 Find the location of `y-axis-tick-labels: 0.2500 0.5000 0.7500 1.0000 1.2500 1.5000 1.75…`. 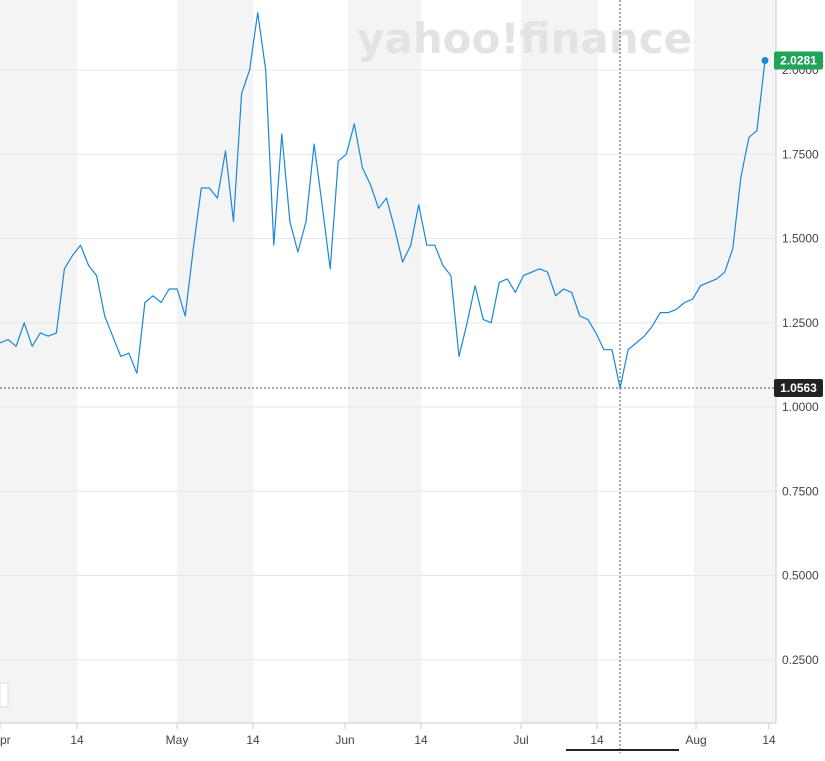

y-axis-tick-labels: 0.2500 0.5000 0.7500 1.0000 1.2500 1.5000 1.75… is located at coordinates (800, 365).